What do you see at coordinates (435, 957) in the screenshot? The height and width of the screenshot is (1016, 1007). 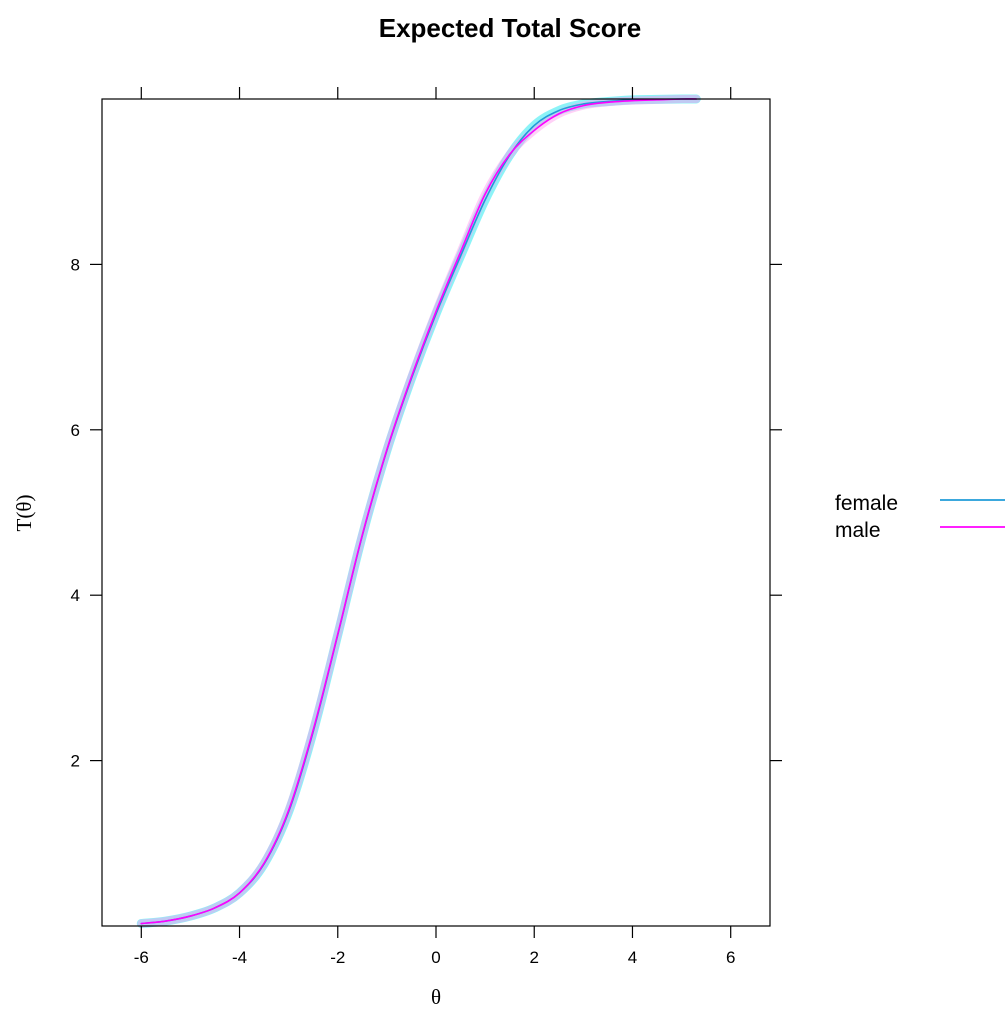 I see `x-tick-label: 0` at bounding box center [435, 957].